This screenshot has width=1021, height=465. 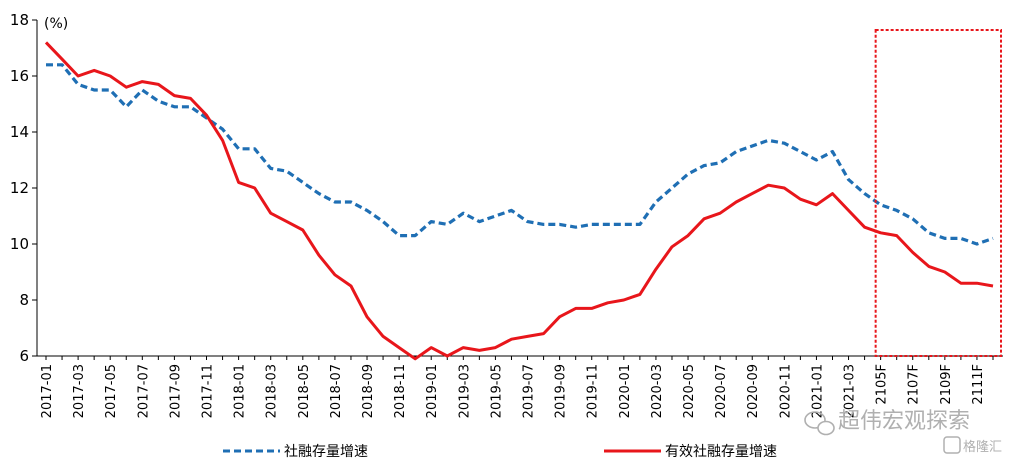 I want to click on x-tick-label: 2107F, so click(x=914, y=384).